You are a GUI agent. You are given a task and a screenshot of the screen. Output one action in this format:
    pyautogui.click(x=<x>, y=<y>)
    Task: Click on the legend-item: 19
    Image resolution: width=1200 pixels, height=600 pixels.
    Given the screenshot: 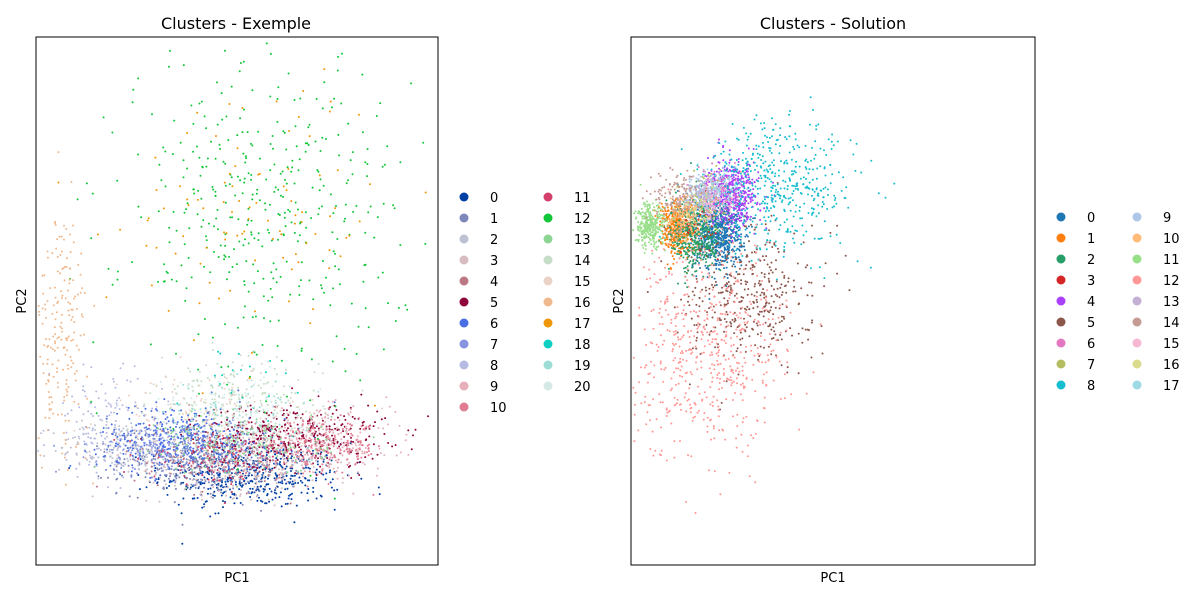 What is the action you would take?
    pyautogui.click(x=567, y=366)
    